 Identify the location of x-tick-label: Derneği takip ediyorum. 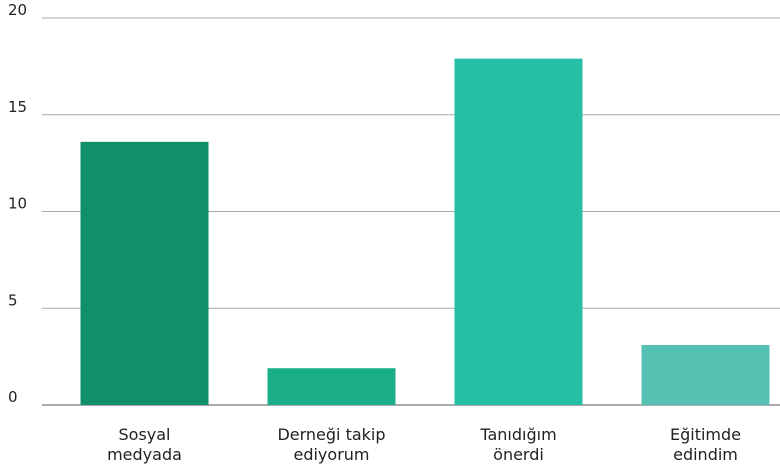
(331, 444).